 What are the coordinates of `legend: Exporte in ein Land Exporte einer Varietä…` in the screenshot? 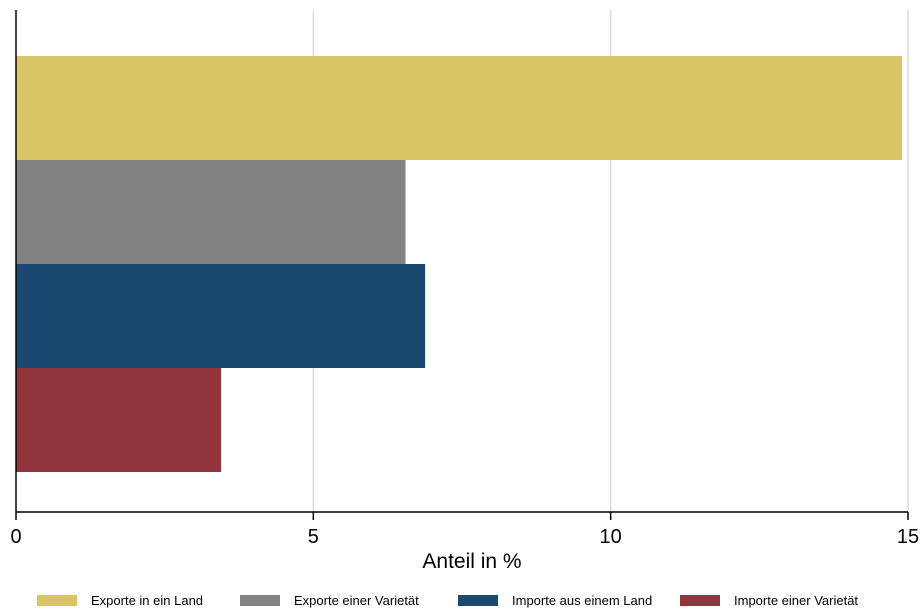 It's located at (447, 600).